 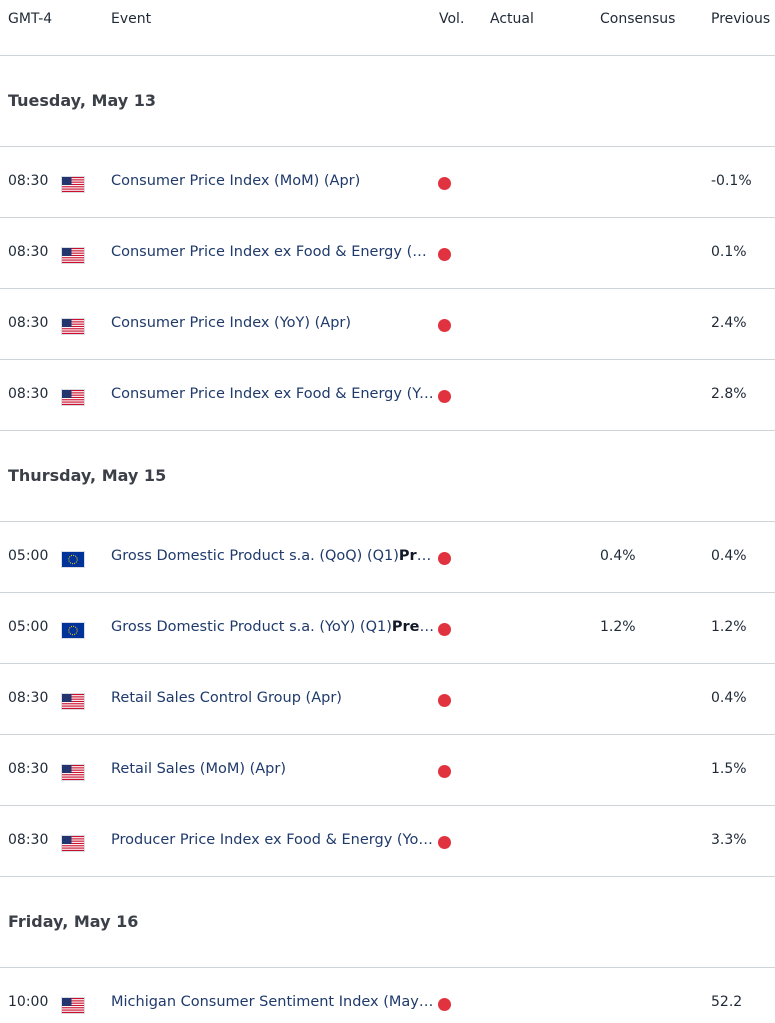 What do you see at coordinates (73, 921) in the screenshot?
I see `day-heading: Friday, May 16` at bounding box center [73, 921].